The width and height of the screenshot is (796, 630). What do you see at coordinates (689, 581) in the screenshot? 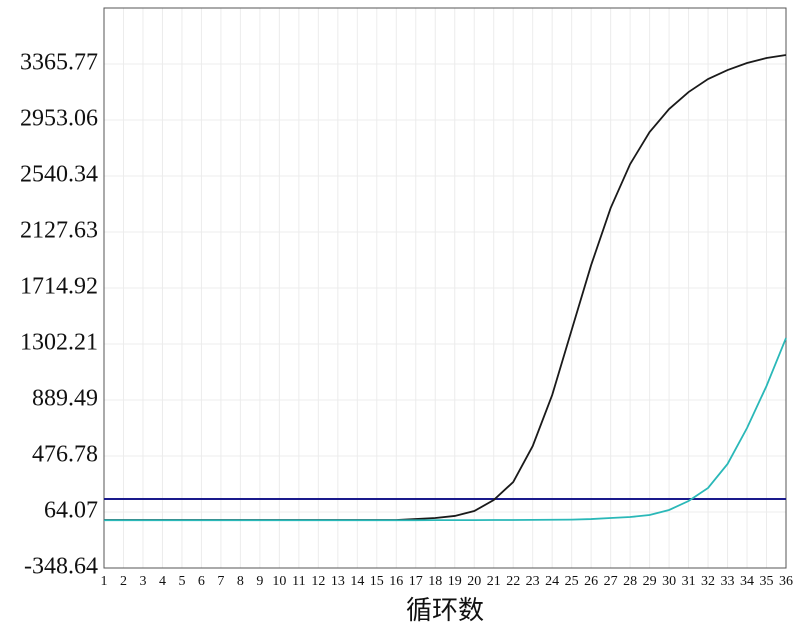
I see `x-tick-label: 31` at bounding box center [689, 581].